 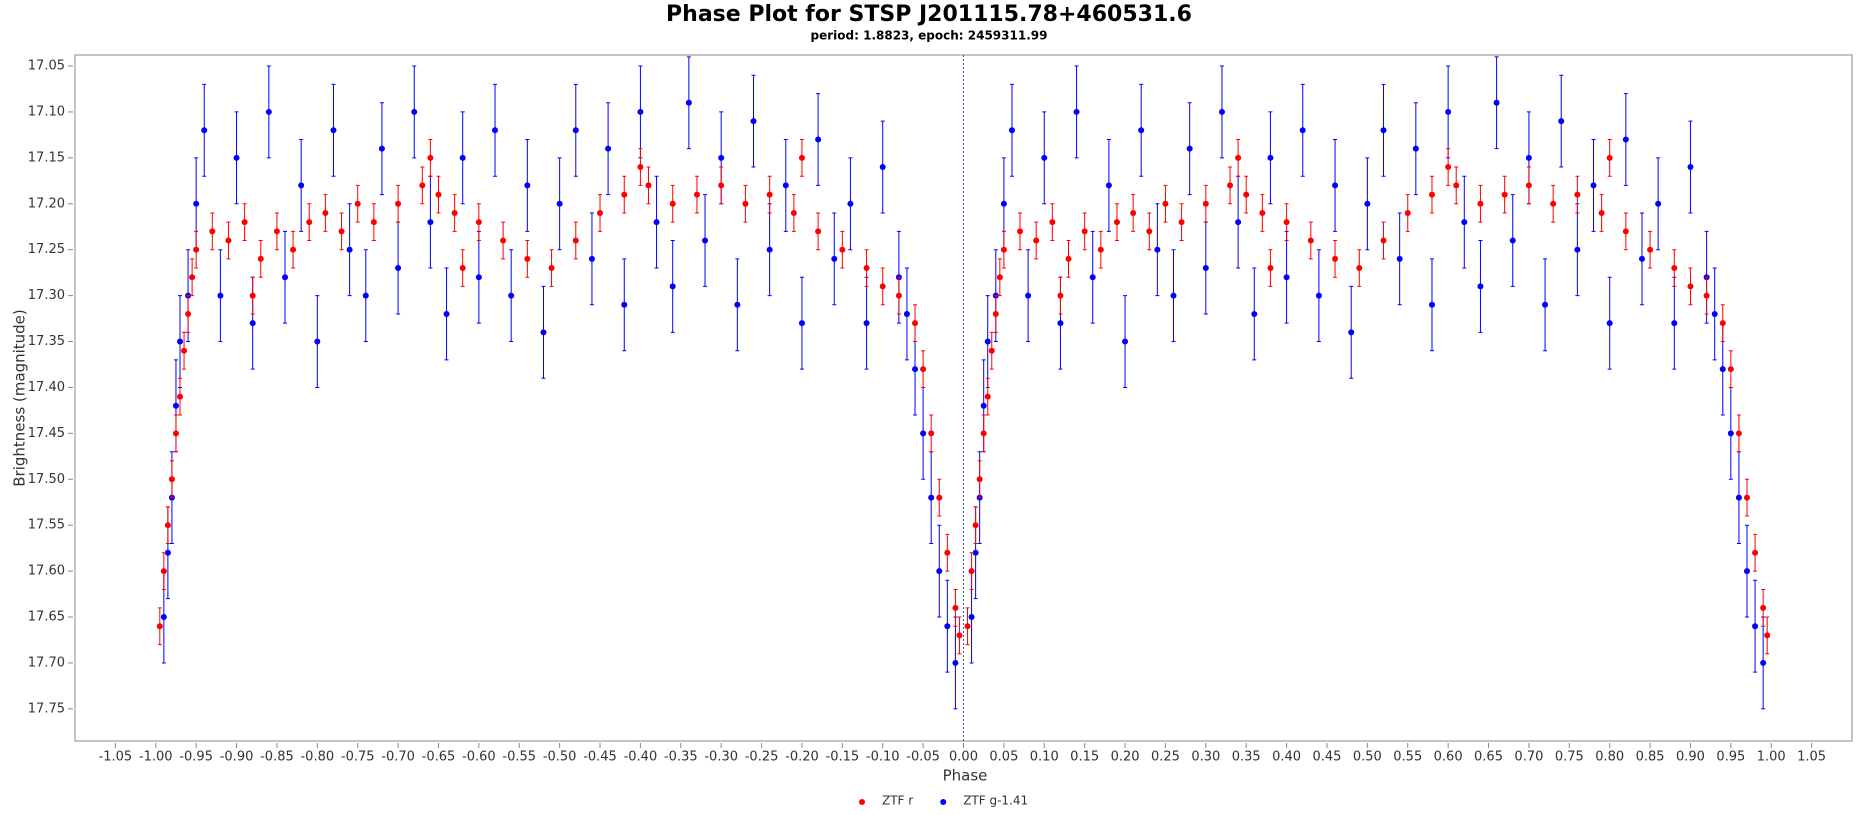 I want to click on x-tick-label: -0.35, so click(x=681, y=757).